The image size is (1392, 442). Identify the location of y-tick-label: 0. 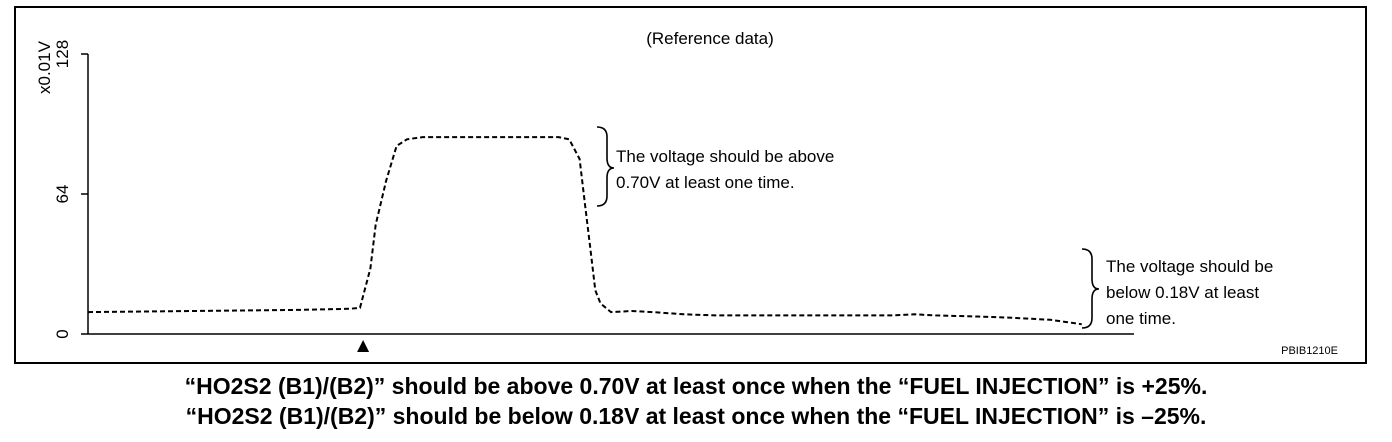
(62, 333).